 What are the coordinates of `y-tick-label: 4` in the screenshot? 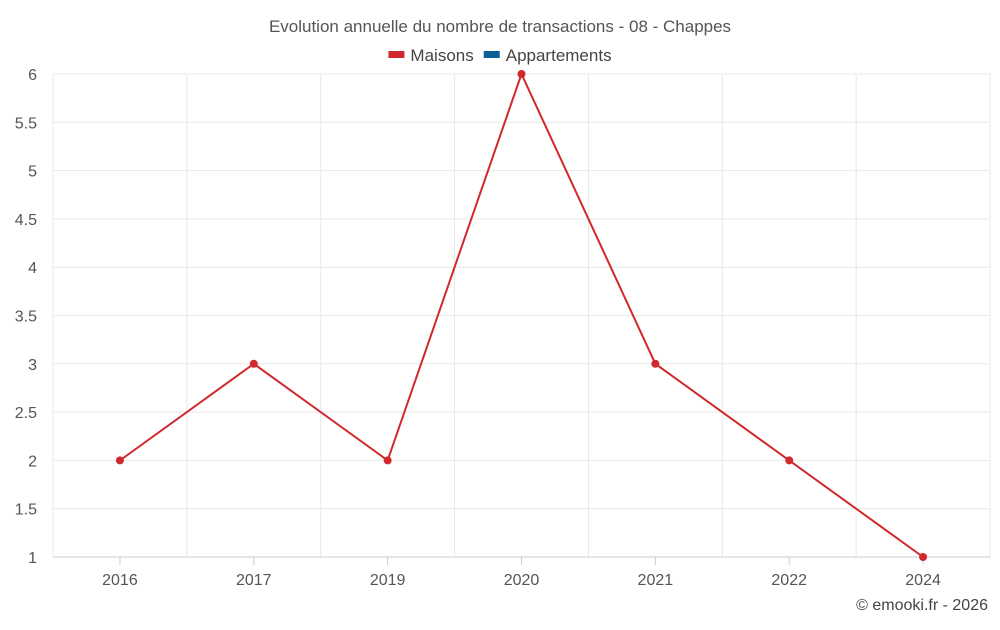 It's located at (32, 268).